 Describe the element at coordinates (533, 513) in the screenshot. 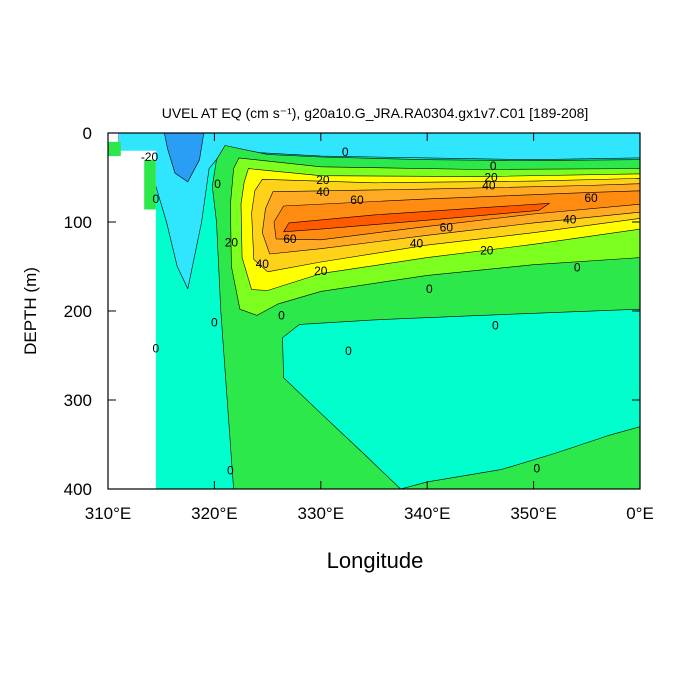

I see `x-tick-label: 350°E` at that location.